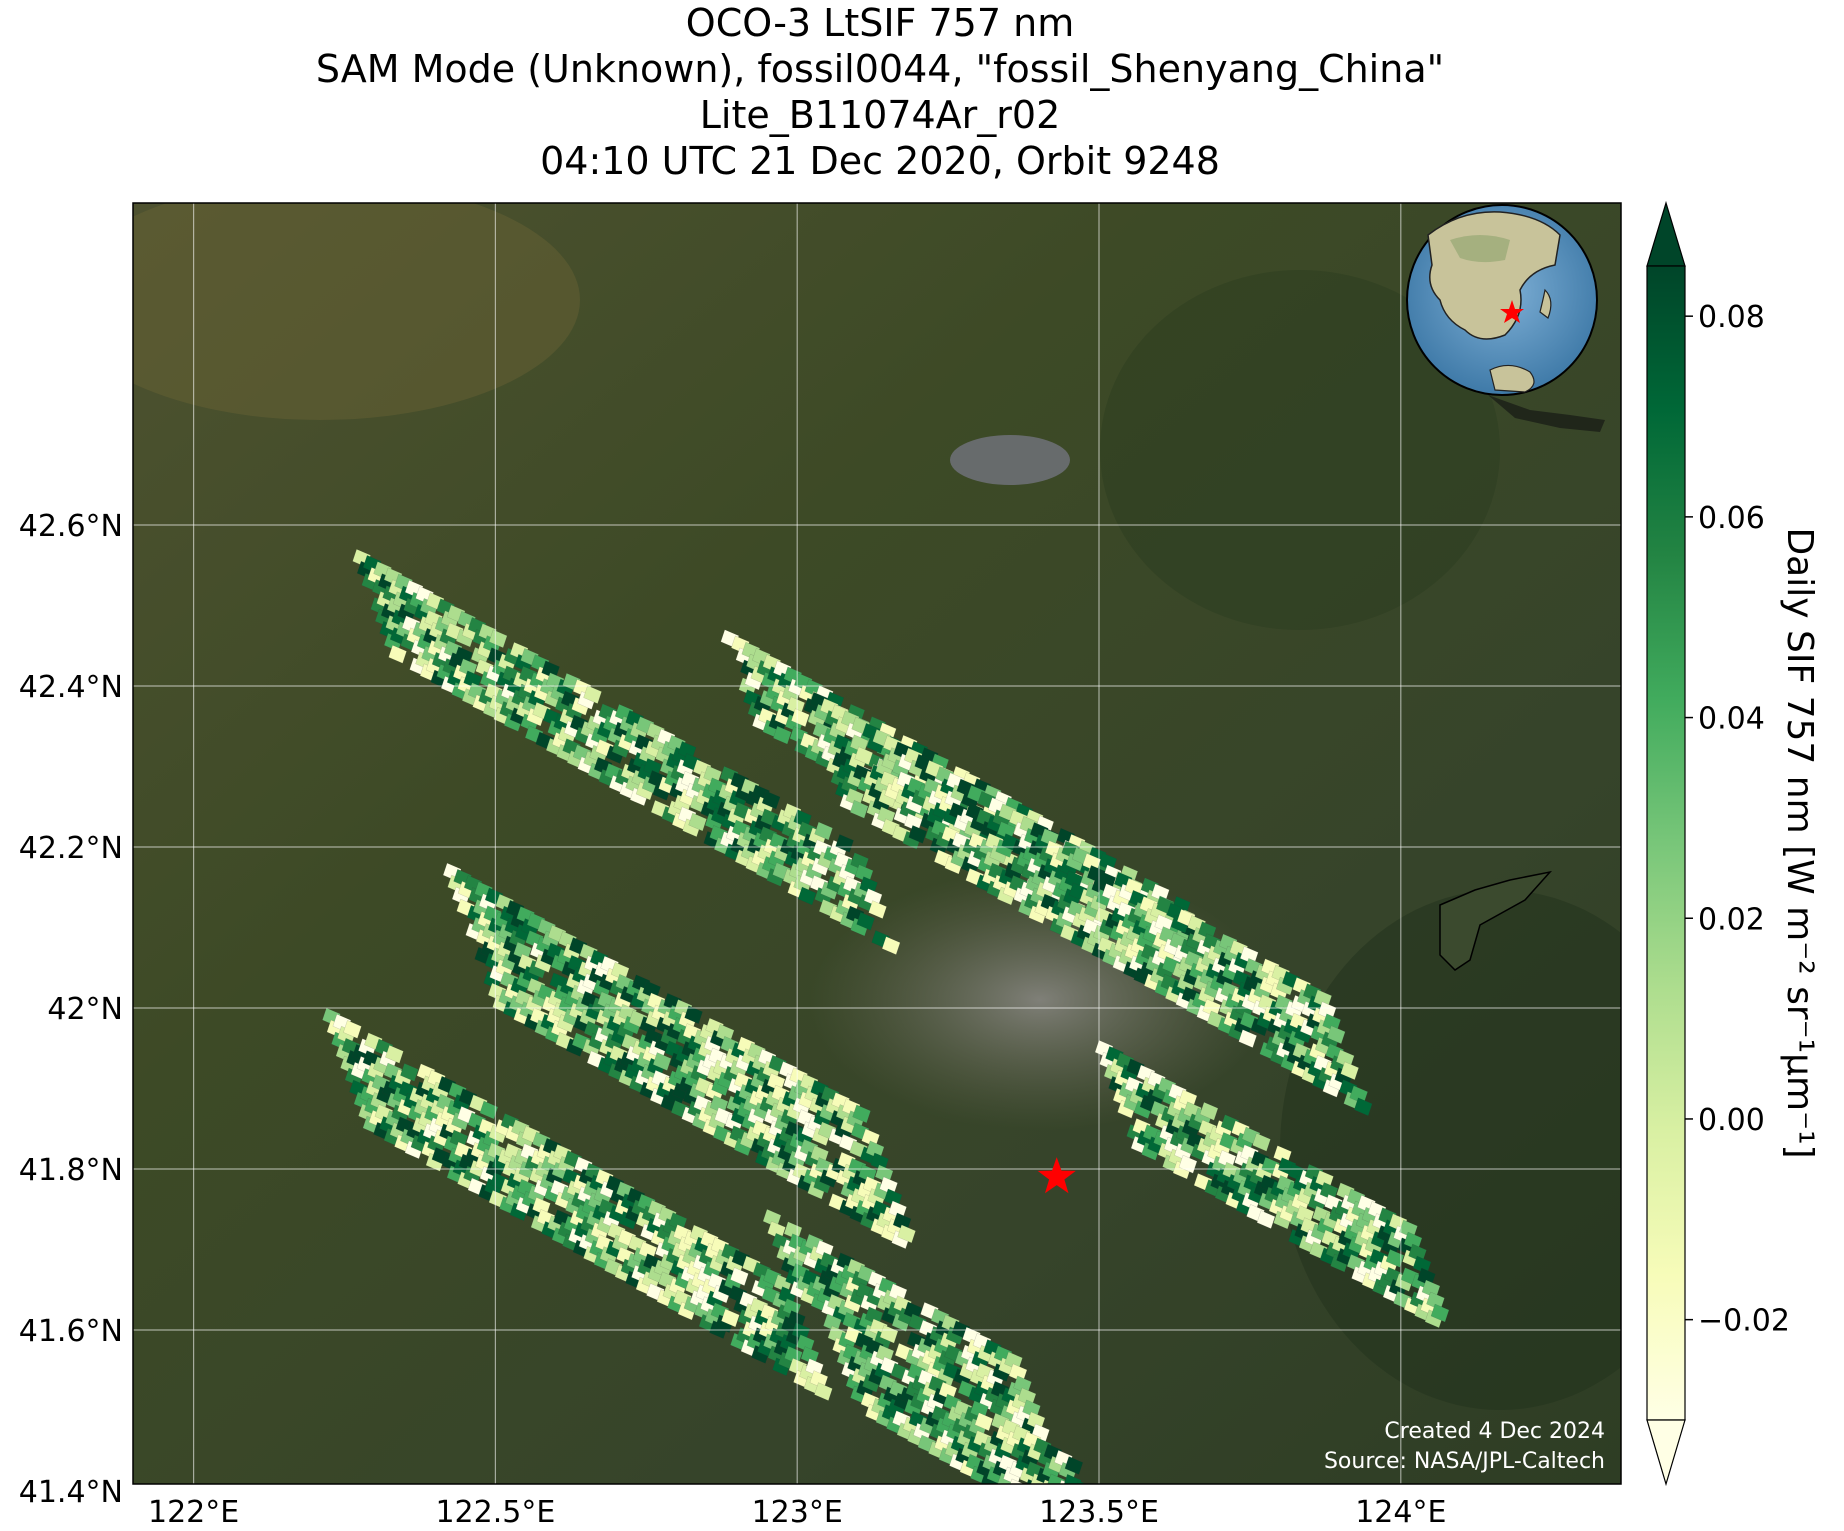 This screenshot has width=1844, height=1531. Describe the element at coordinates (1666, 233) in the screenshot. I see `colorbar-max-extend` at that location.